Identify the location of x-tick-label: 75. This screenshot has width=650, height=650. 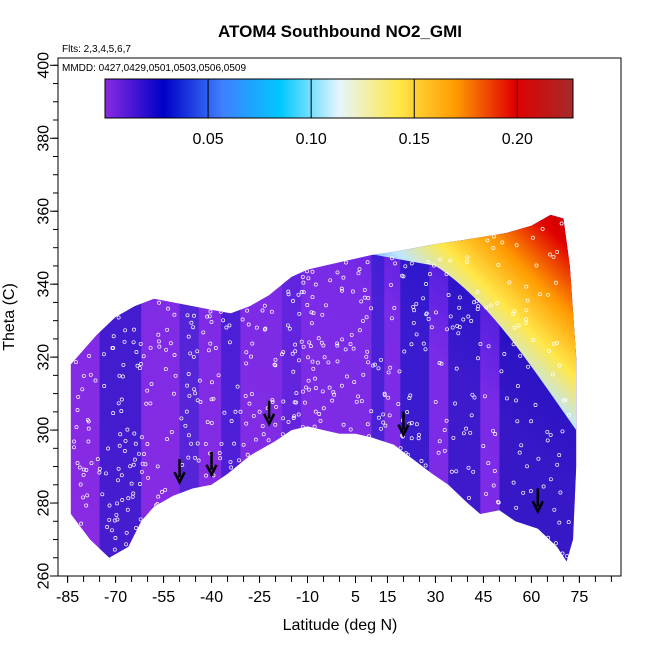
(580, 597).